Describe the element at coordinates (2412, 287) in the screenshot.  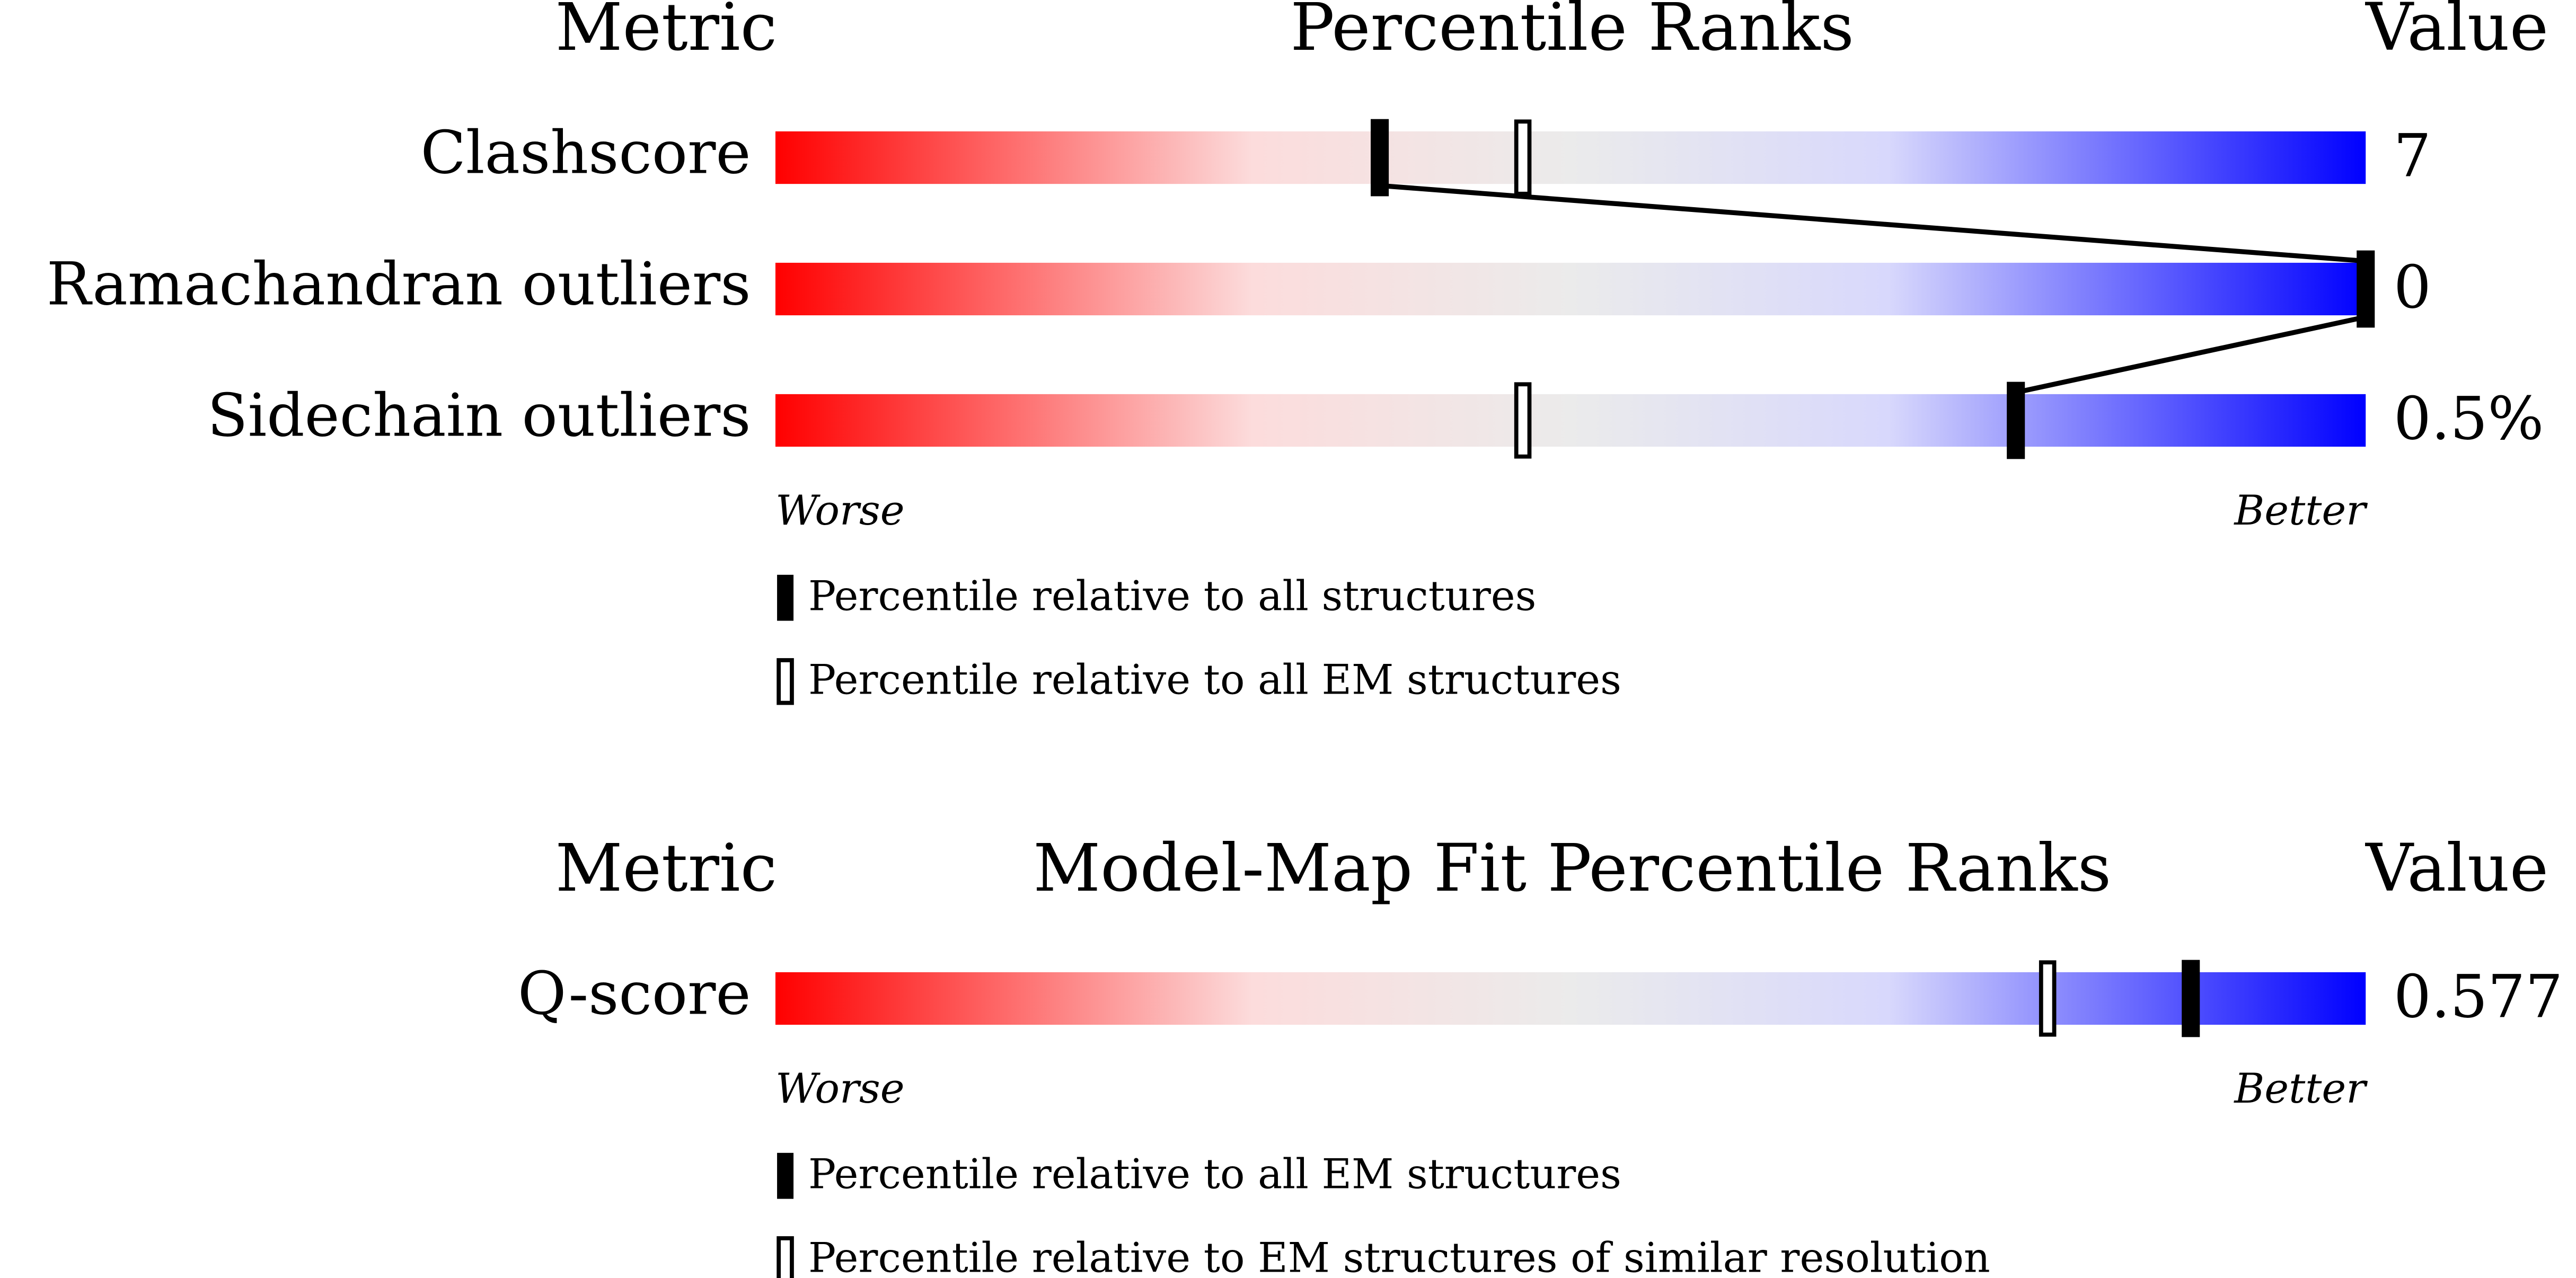
I see `metric-value: 0` at that location.